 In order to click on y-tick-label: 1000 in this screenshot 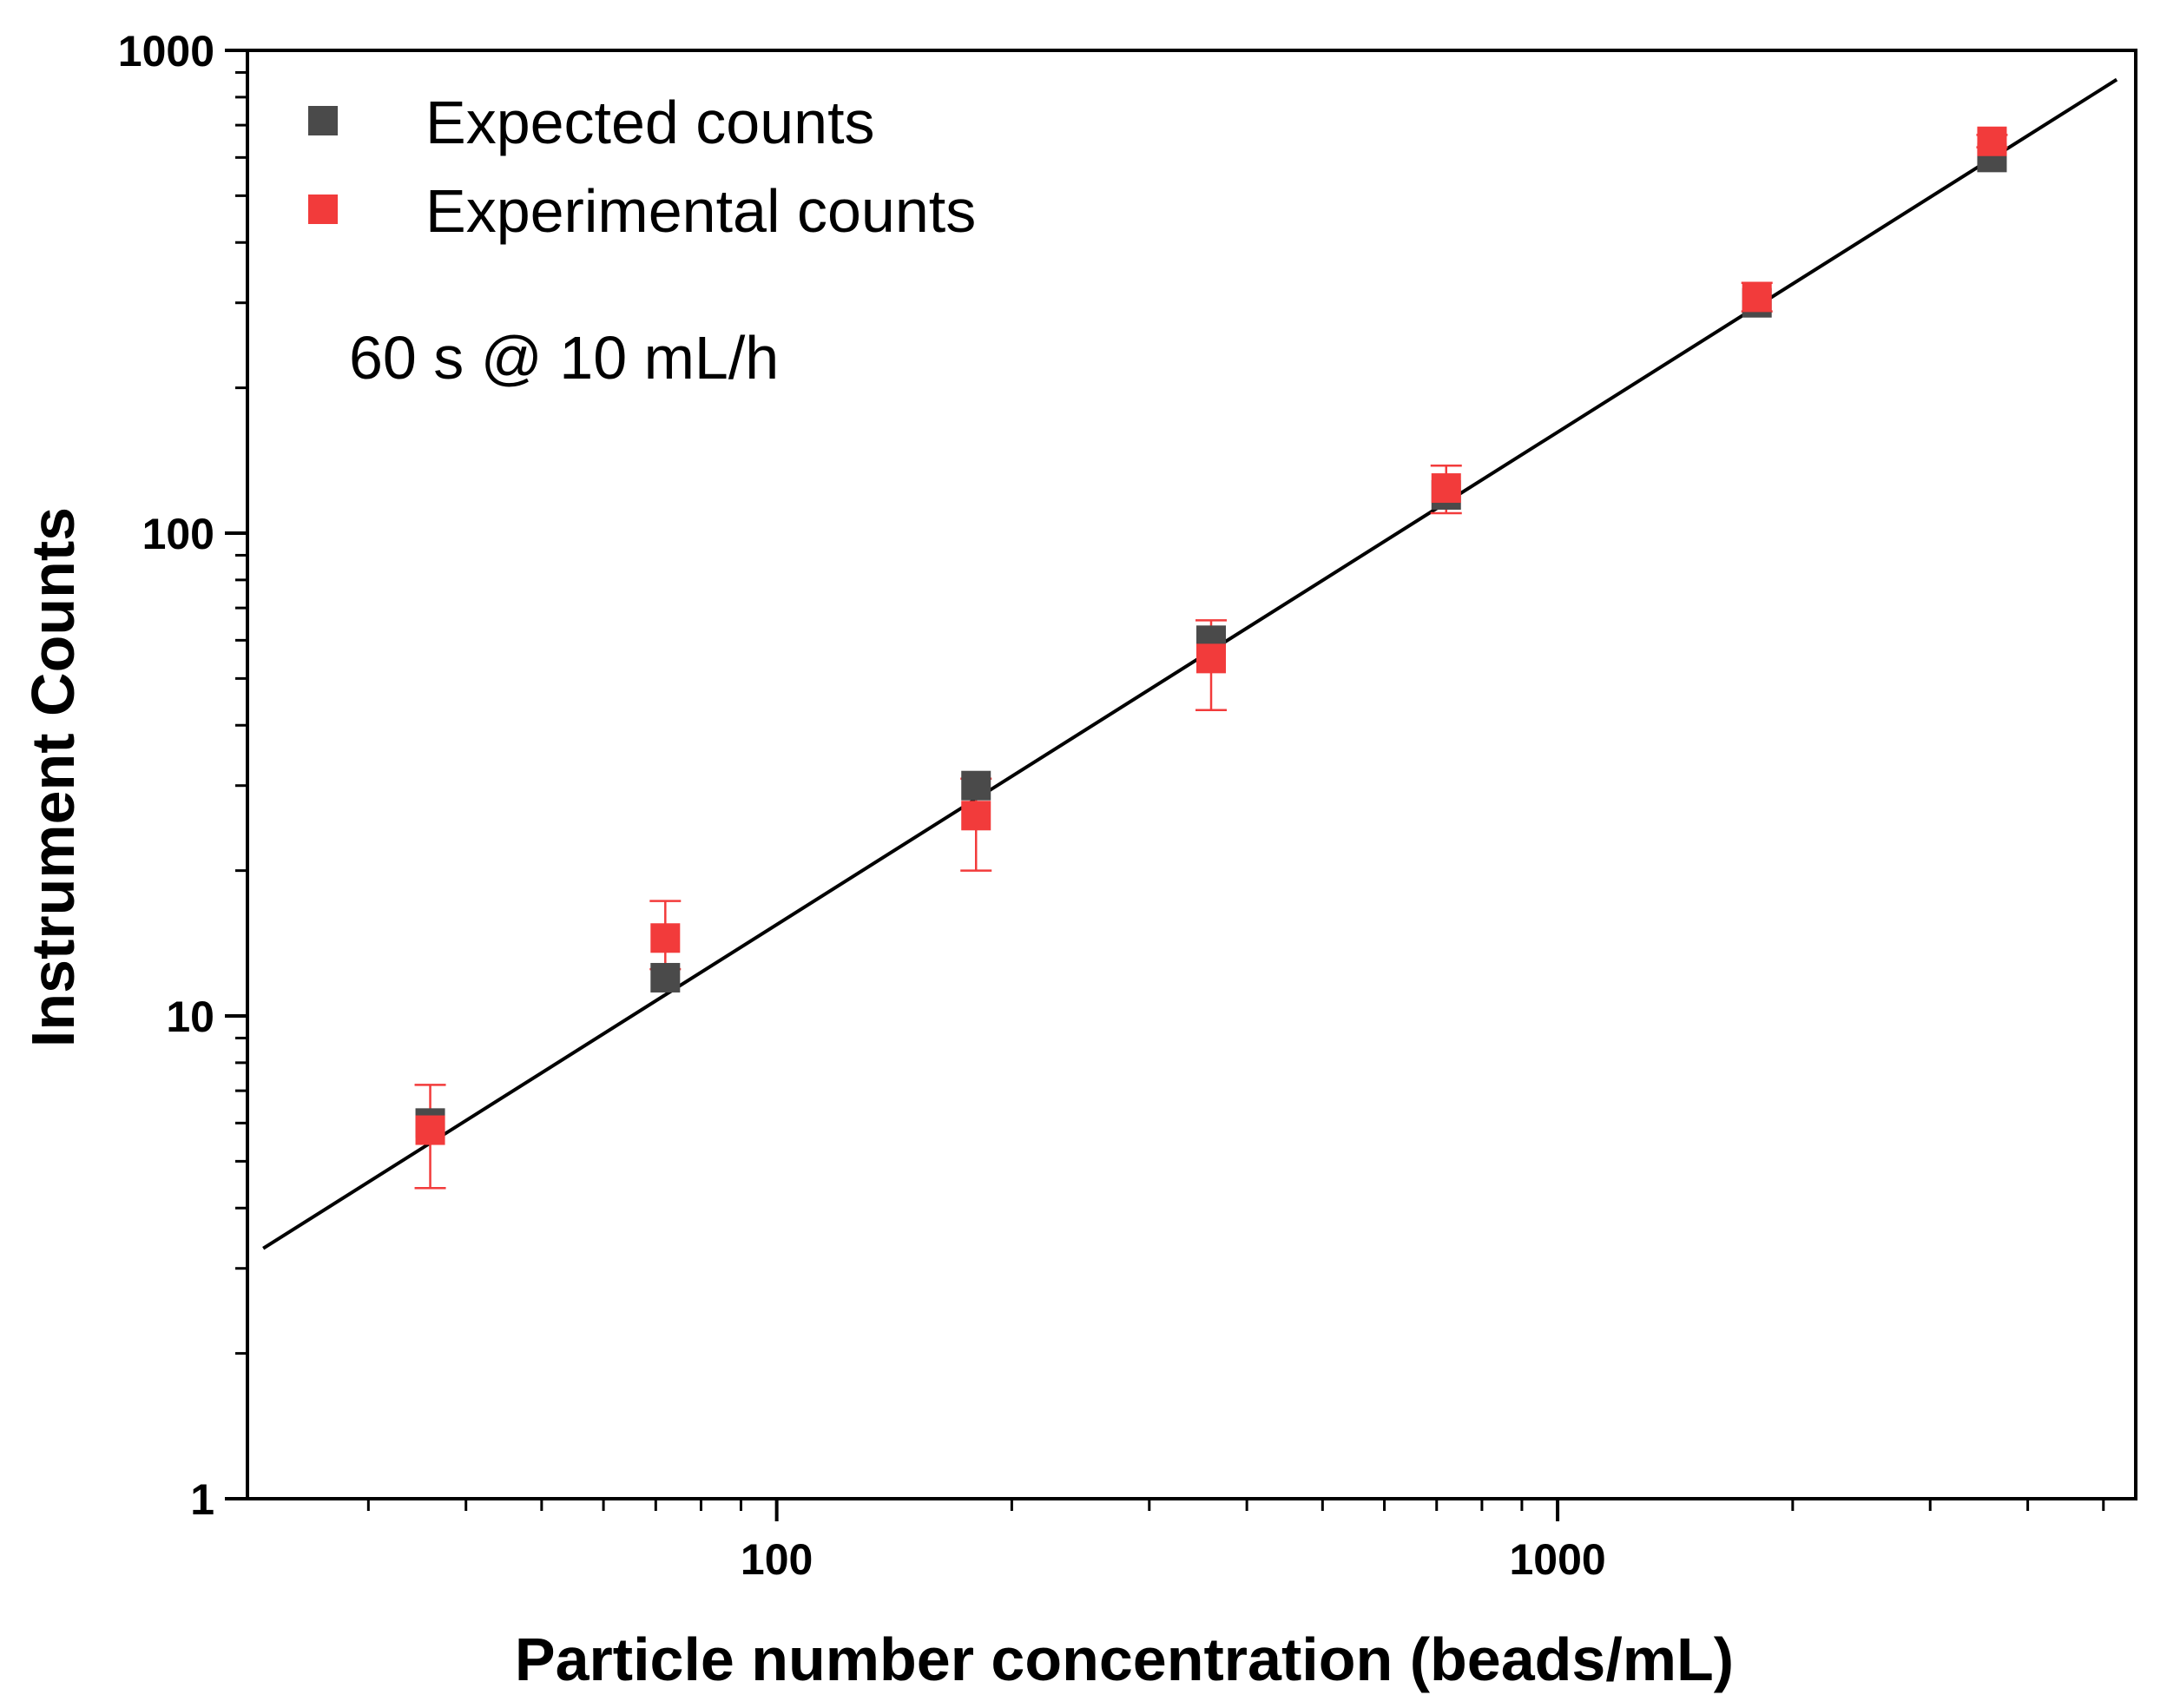, I will do `click(166, 51)`.